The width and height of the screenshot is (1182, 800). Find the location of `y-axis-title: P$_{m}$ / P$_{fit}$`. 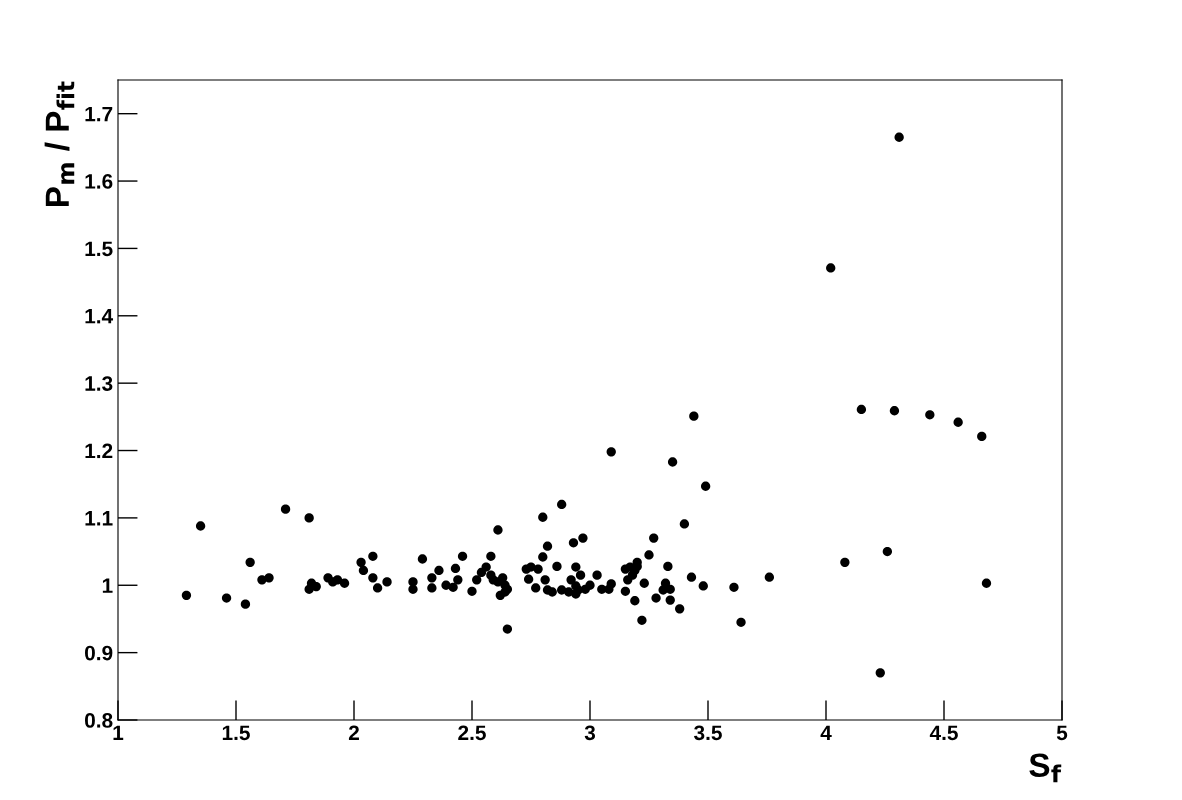

y-axis-title: P$_{m}$ / P$_{fit}$ is located at coordinates (59, 144).